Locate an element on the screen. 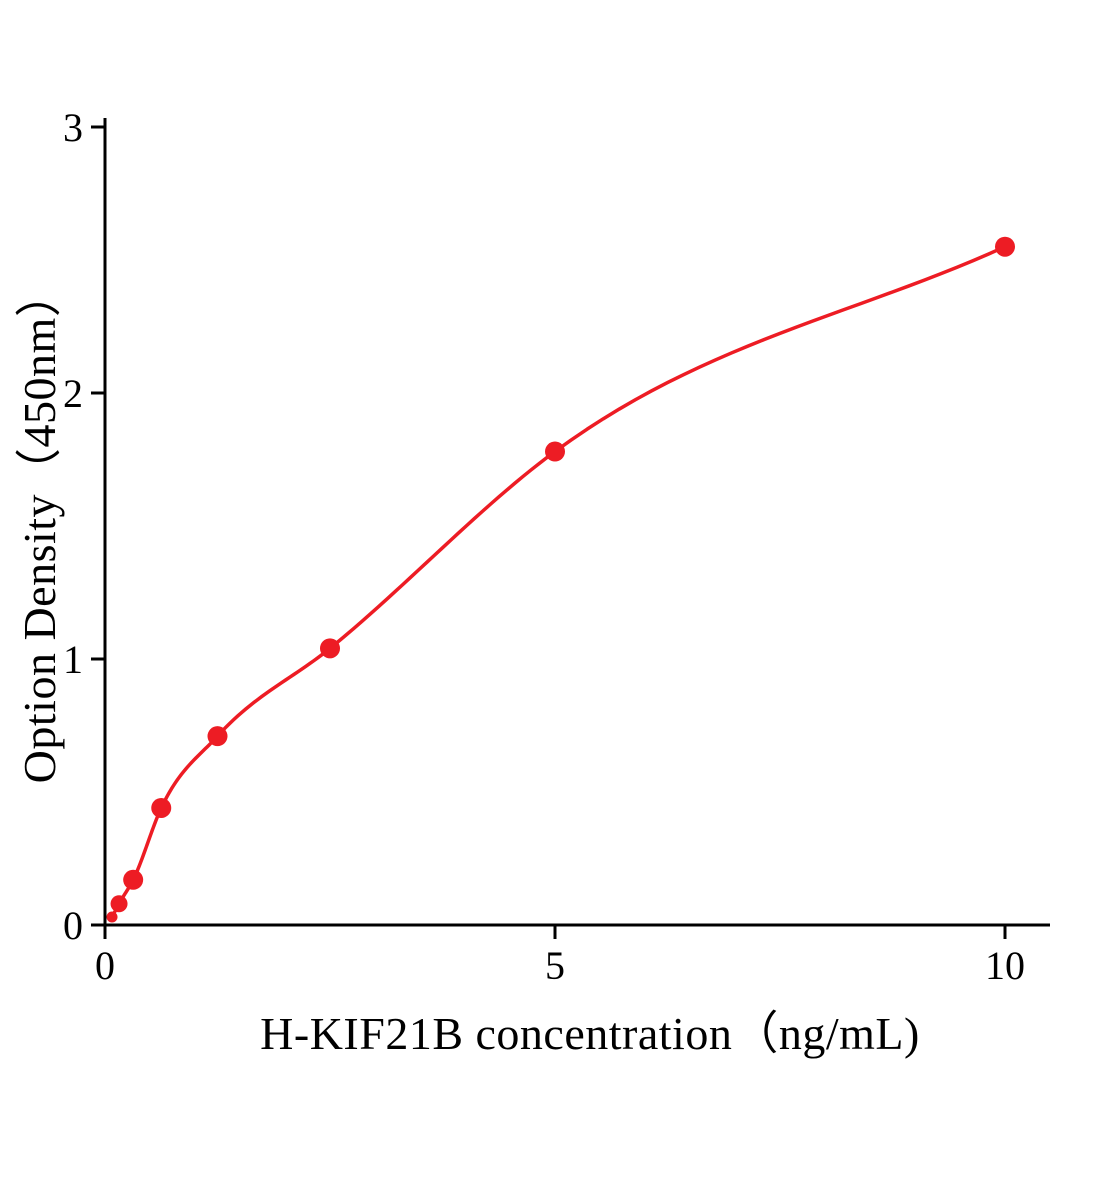 This screenshot has width=1104, height=1200. x-axis-title: H-KIF21B concentration（ng/mL) is located at coordinates (590, 1033).